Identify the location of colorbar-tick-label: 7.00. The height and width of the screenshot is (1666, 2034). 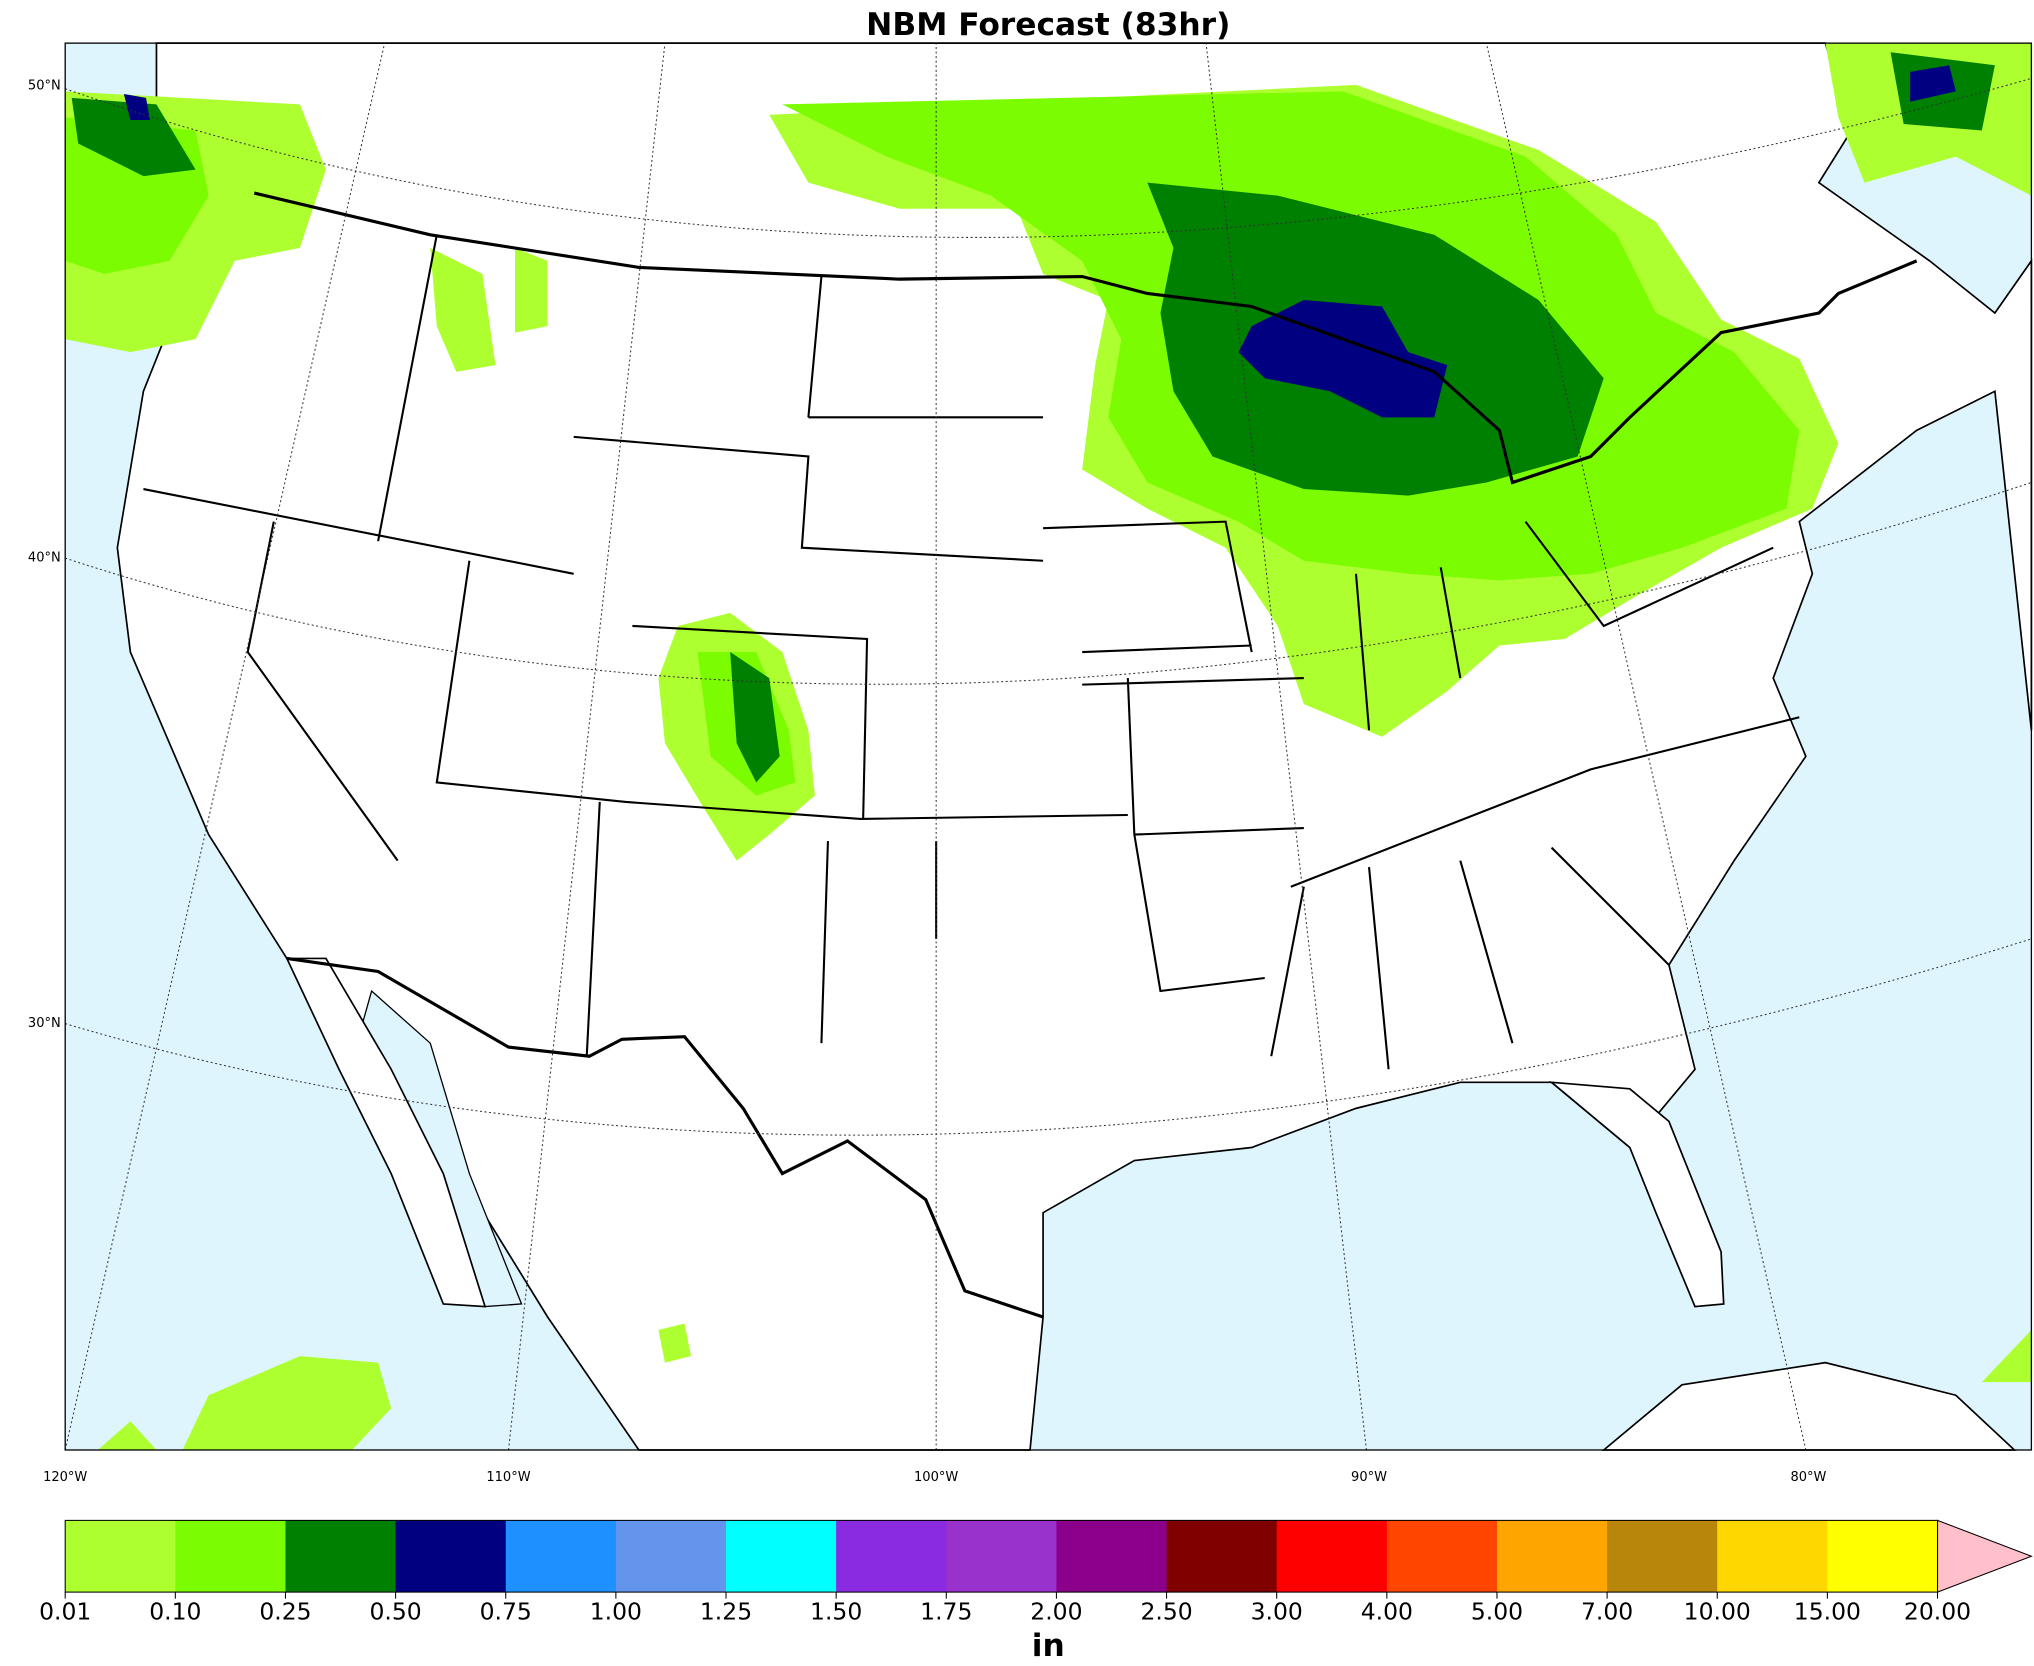
(1607, 1611).